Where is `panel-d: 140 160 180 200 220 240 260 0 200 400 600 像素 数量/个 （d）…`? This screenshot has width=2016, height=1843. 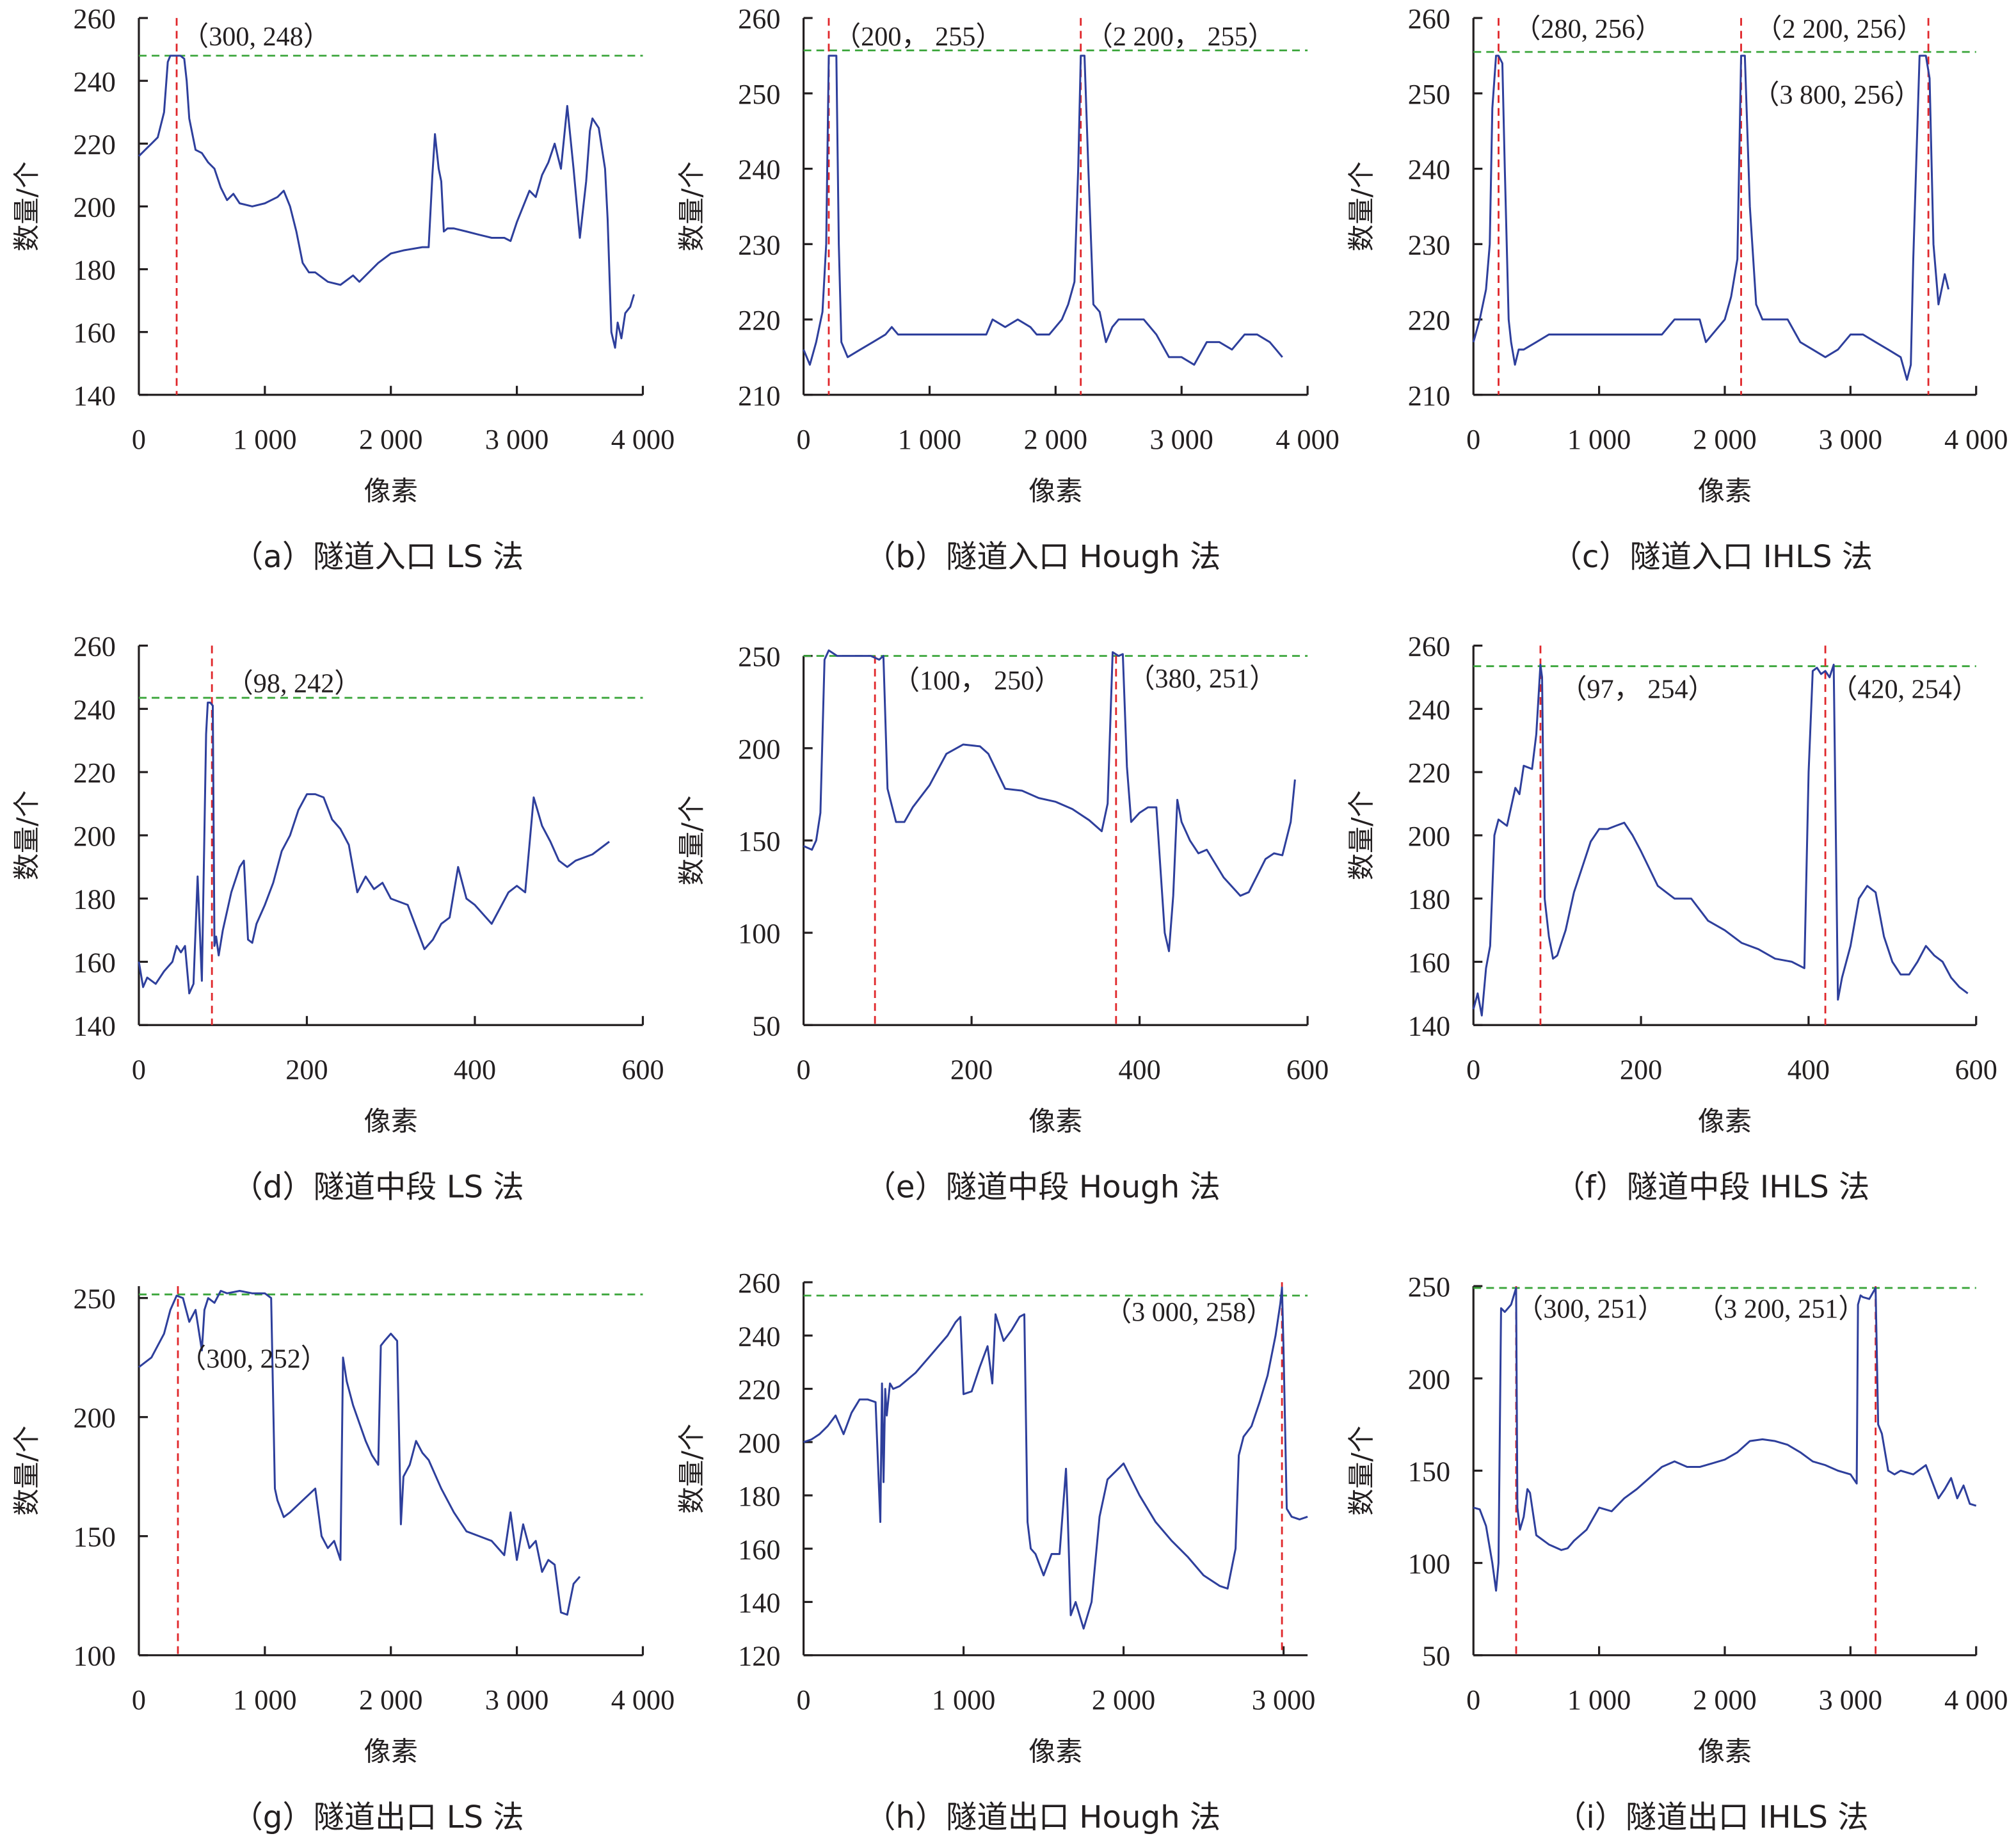 panel-d: 140 160 180 200 220 240 260 0 200 400 600 像素 数量/个 （d）… is located at coordinates (337, 918).